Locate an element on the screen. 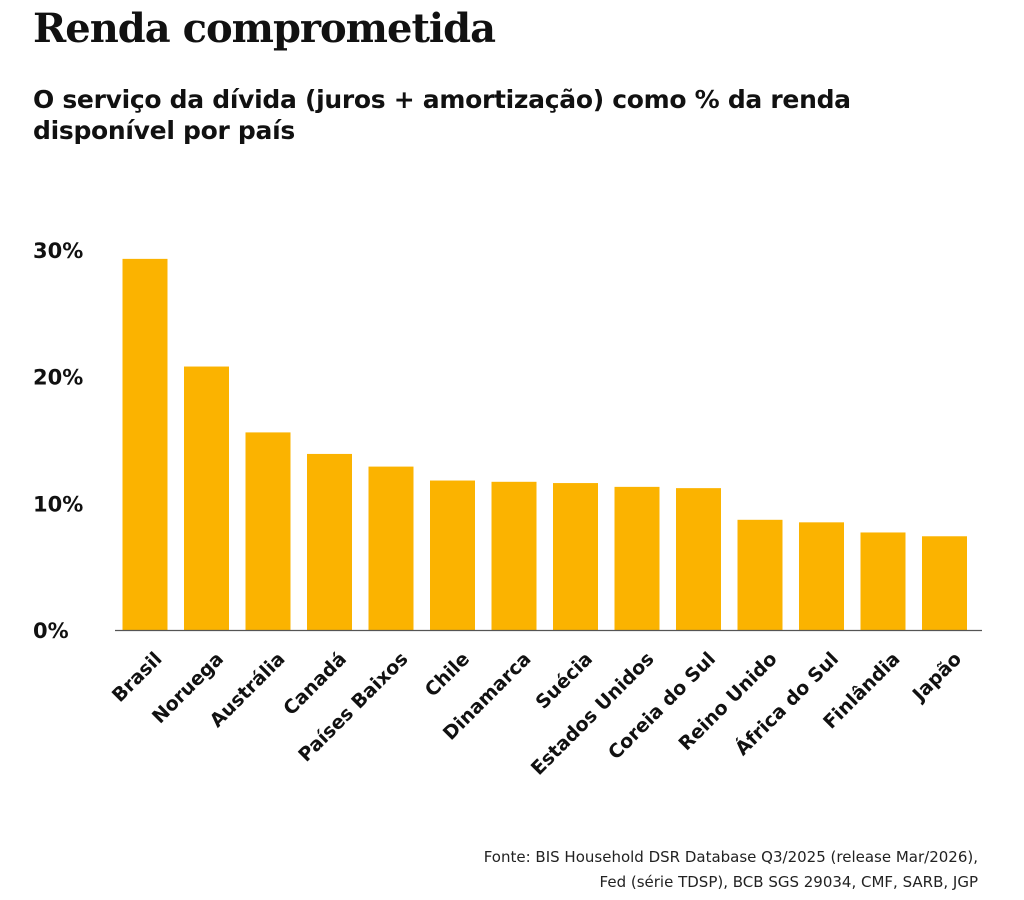 This screenshot has height=900, width=1024. x-category-label: Chile is located at coordinates (447, 674).